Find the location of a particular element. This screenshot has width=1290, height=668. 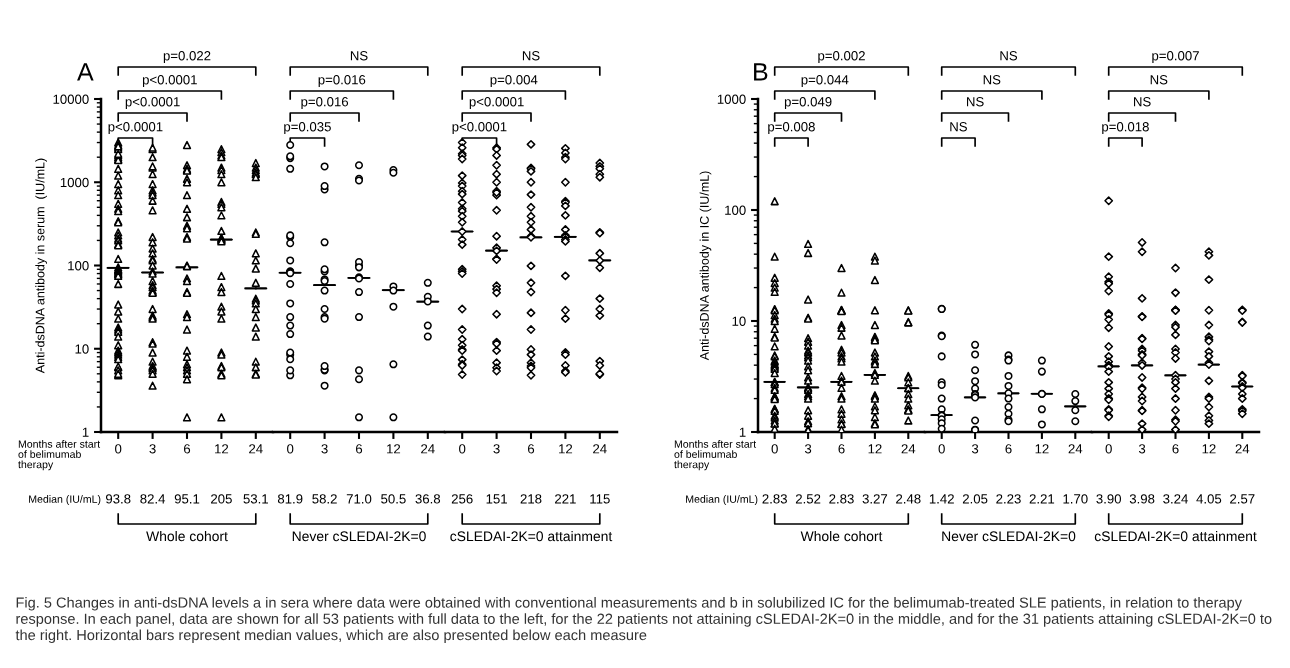

y-tick-label: 10000 is located at coordinates (71, 99).